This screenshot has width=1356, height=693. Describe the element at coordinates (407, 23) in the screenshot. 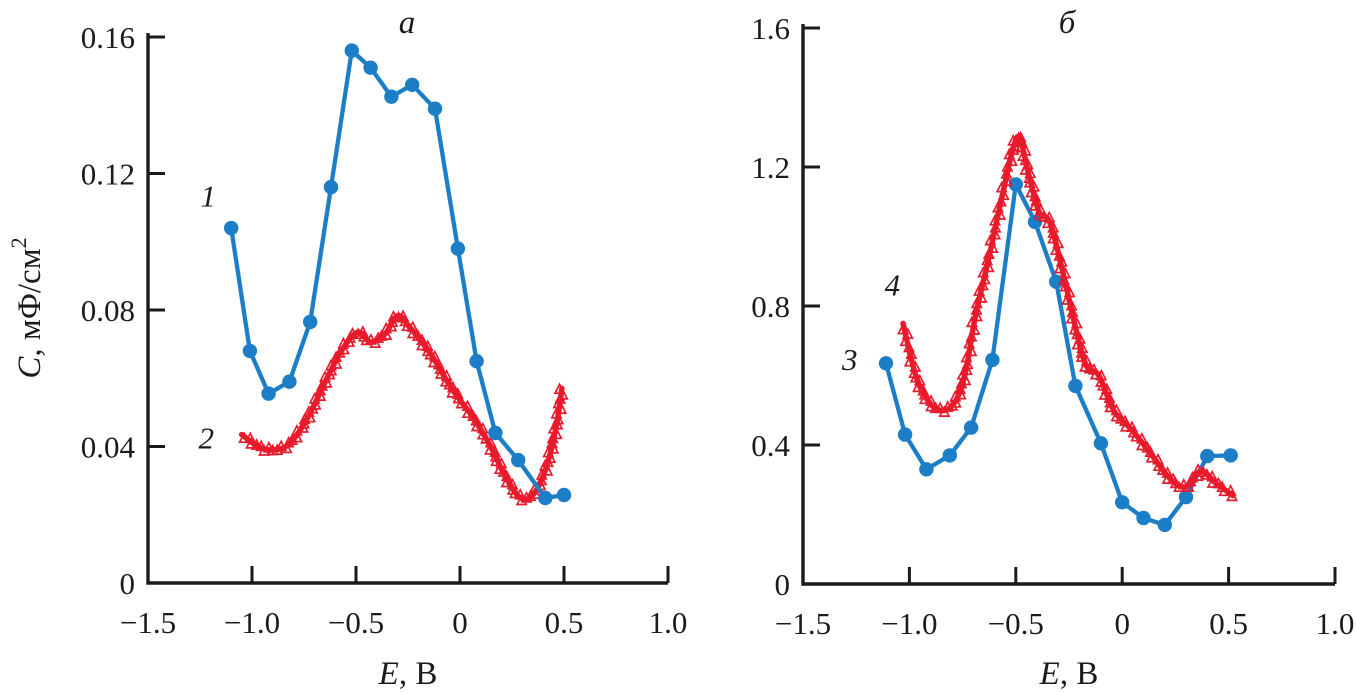

I see `panel-a-title: а` at that location.